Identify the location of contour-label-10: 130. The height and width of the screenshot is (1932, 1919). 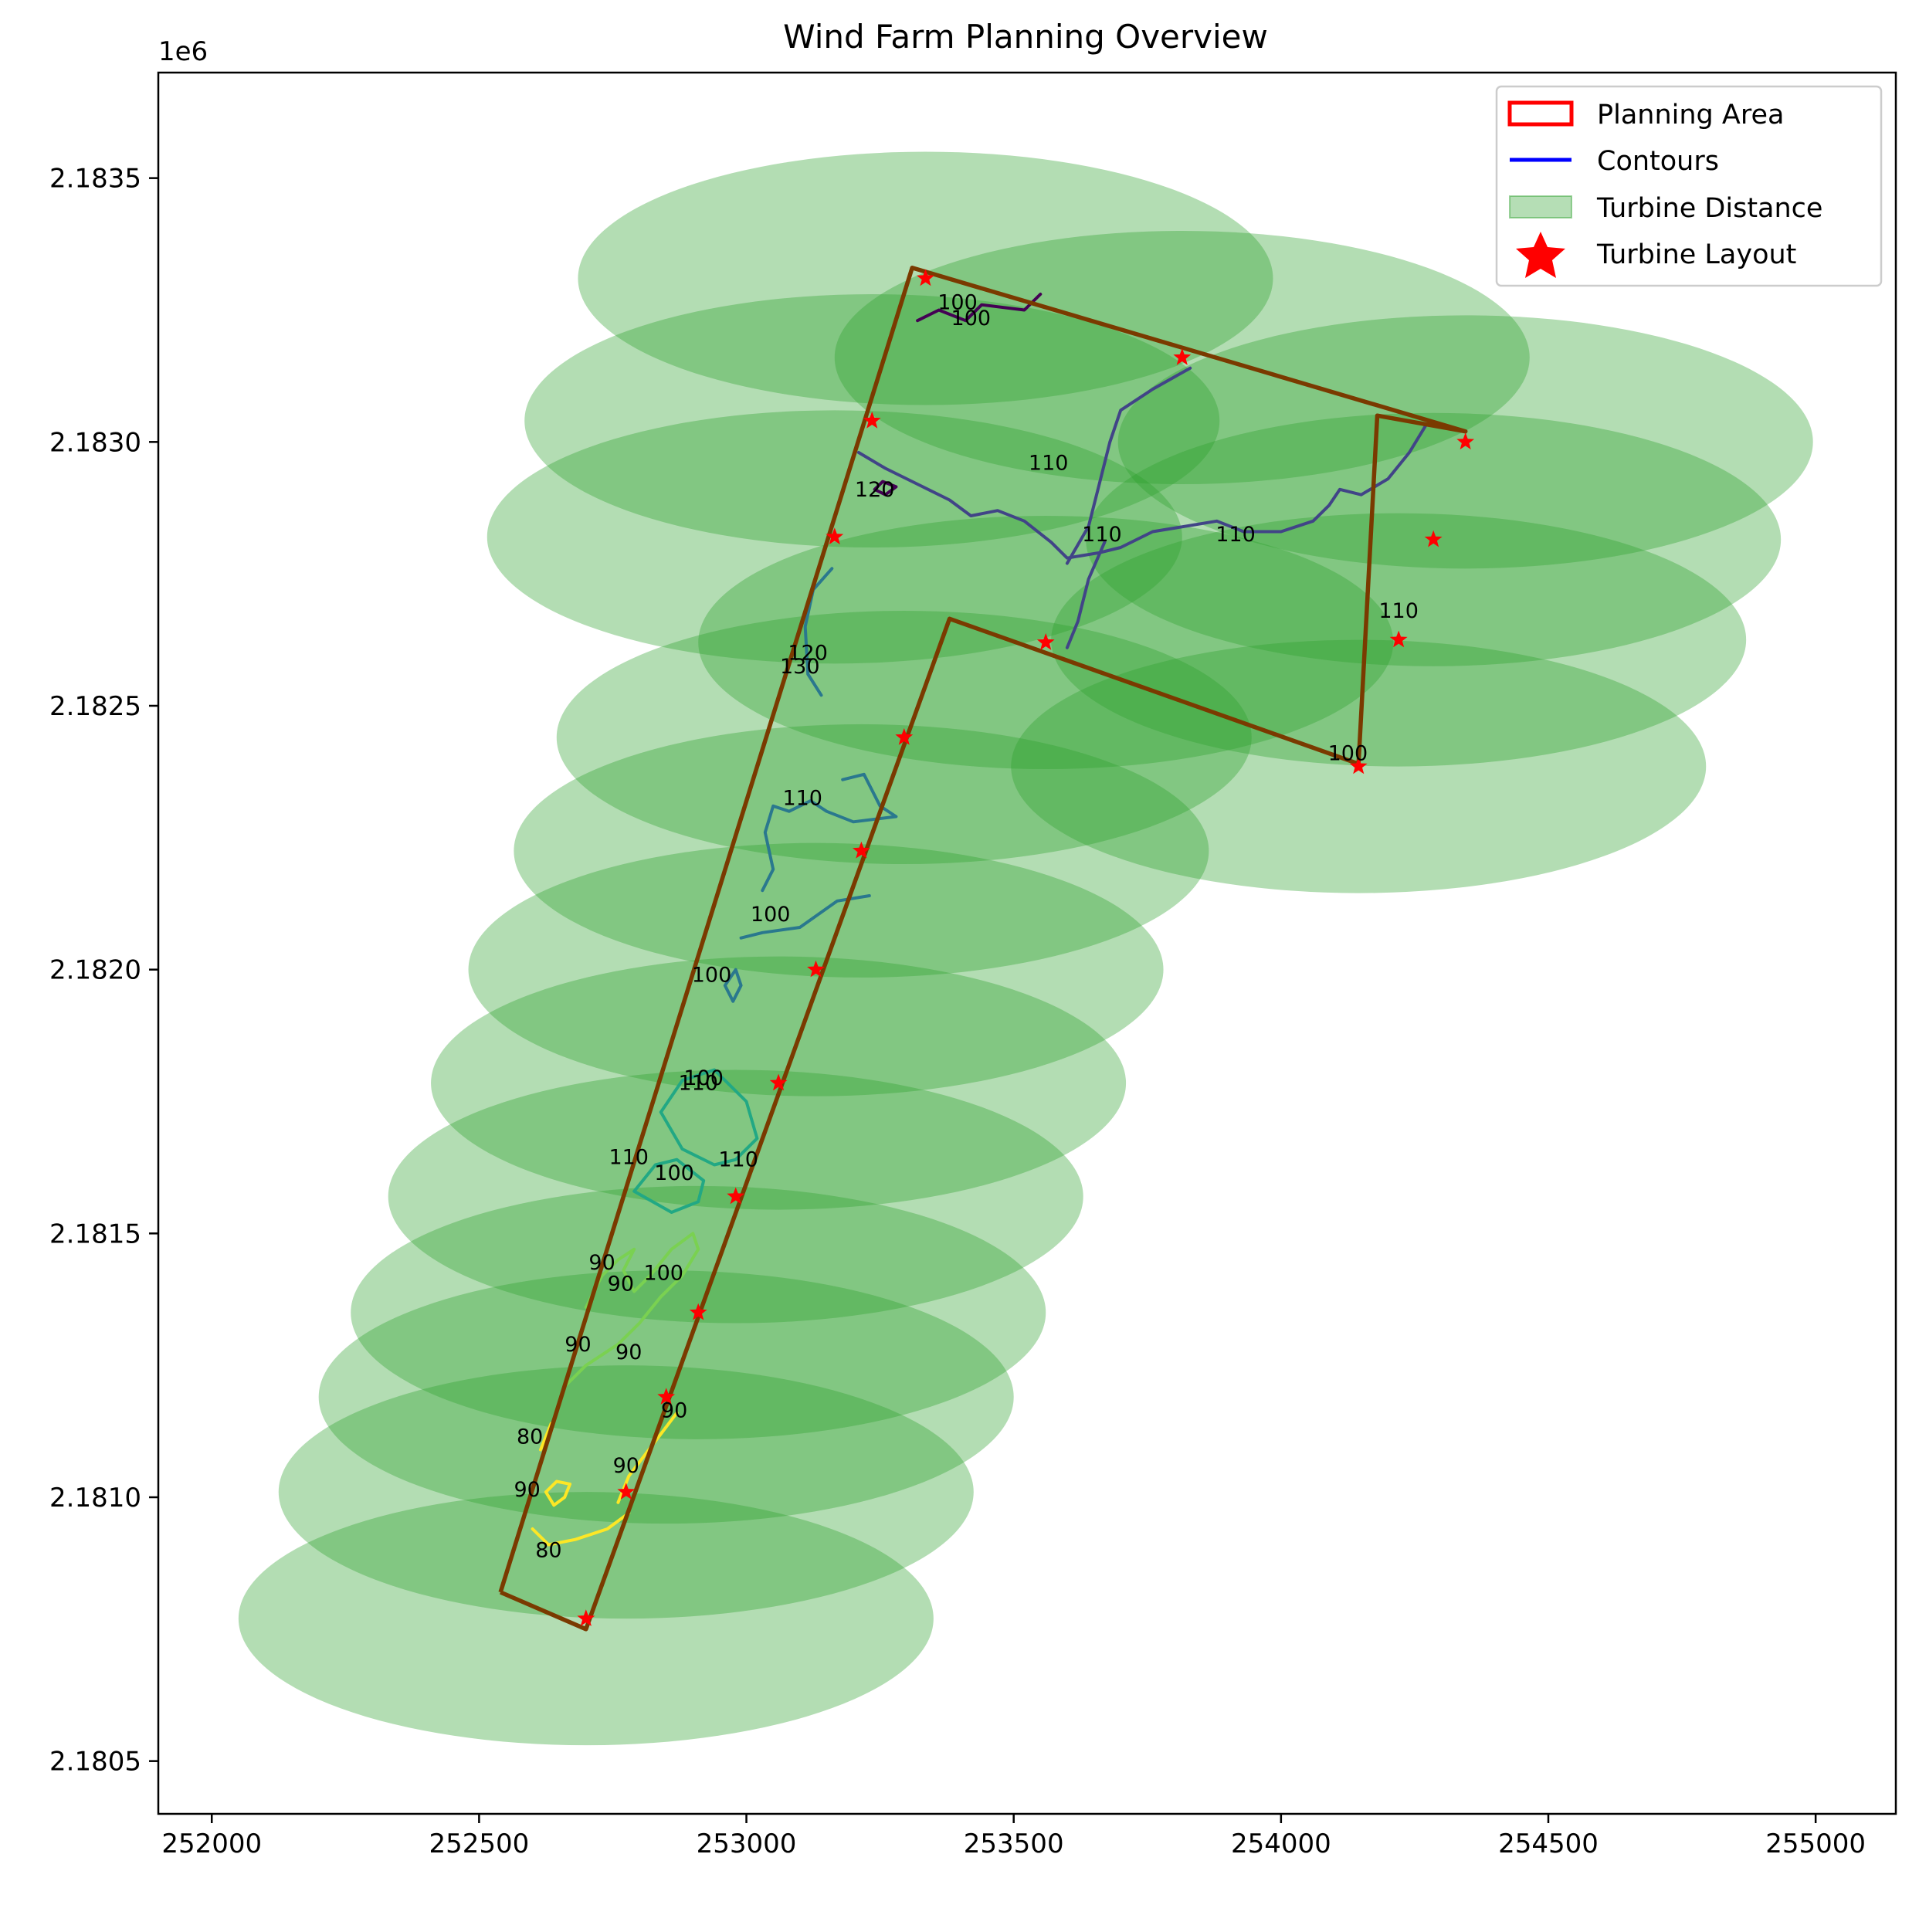
(800, 667).